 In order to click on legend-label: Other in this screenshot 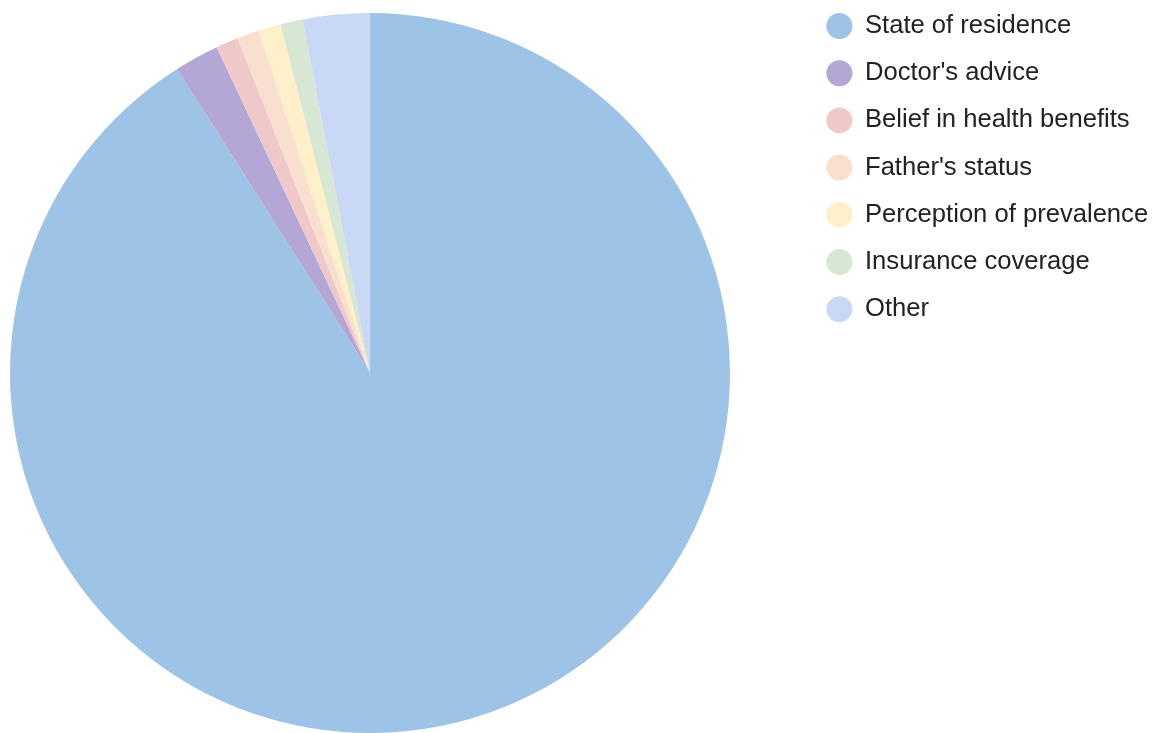, I will do `click(897, 307)`.